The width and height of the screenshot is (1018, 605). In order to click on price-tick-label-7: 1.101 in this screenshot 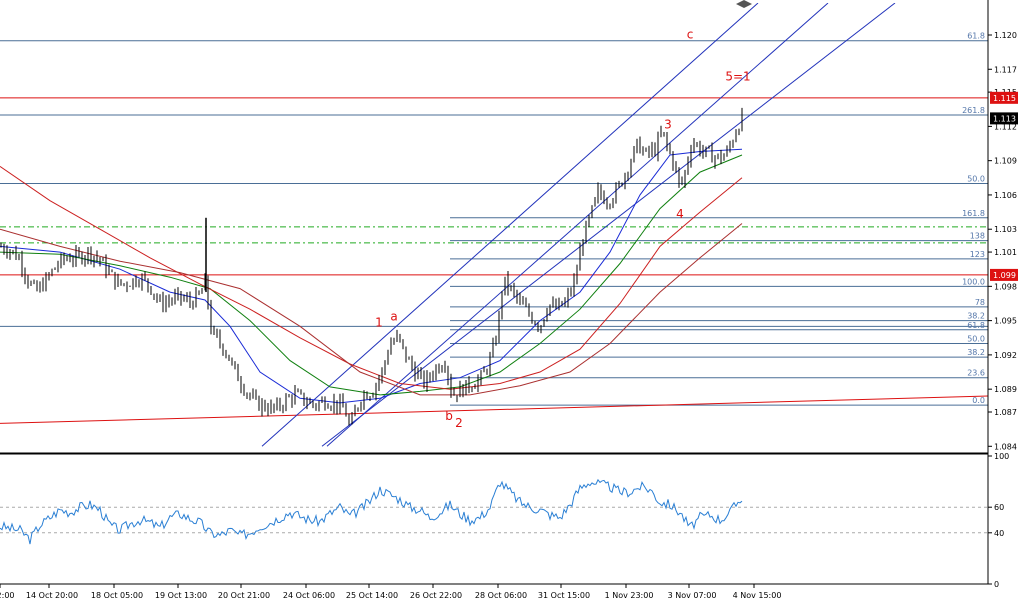, I will do `click(1005, 252)`.